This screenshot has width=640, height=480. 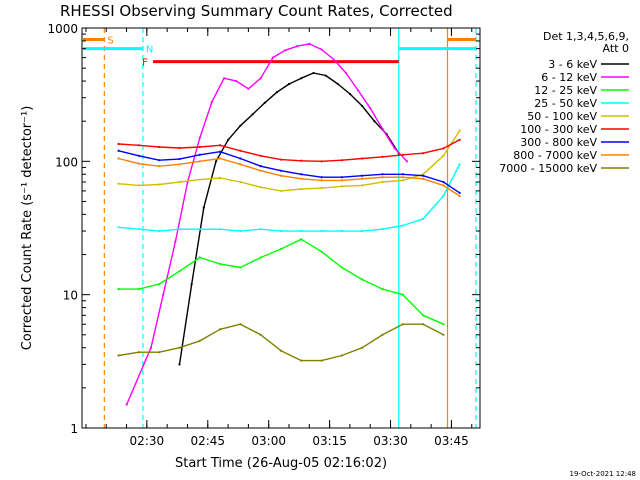 I want to click on legend-label-300-800-kev: 300 - 800 keV, so click(x=558, y=142).